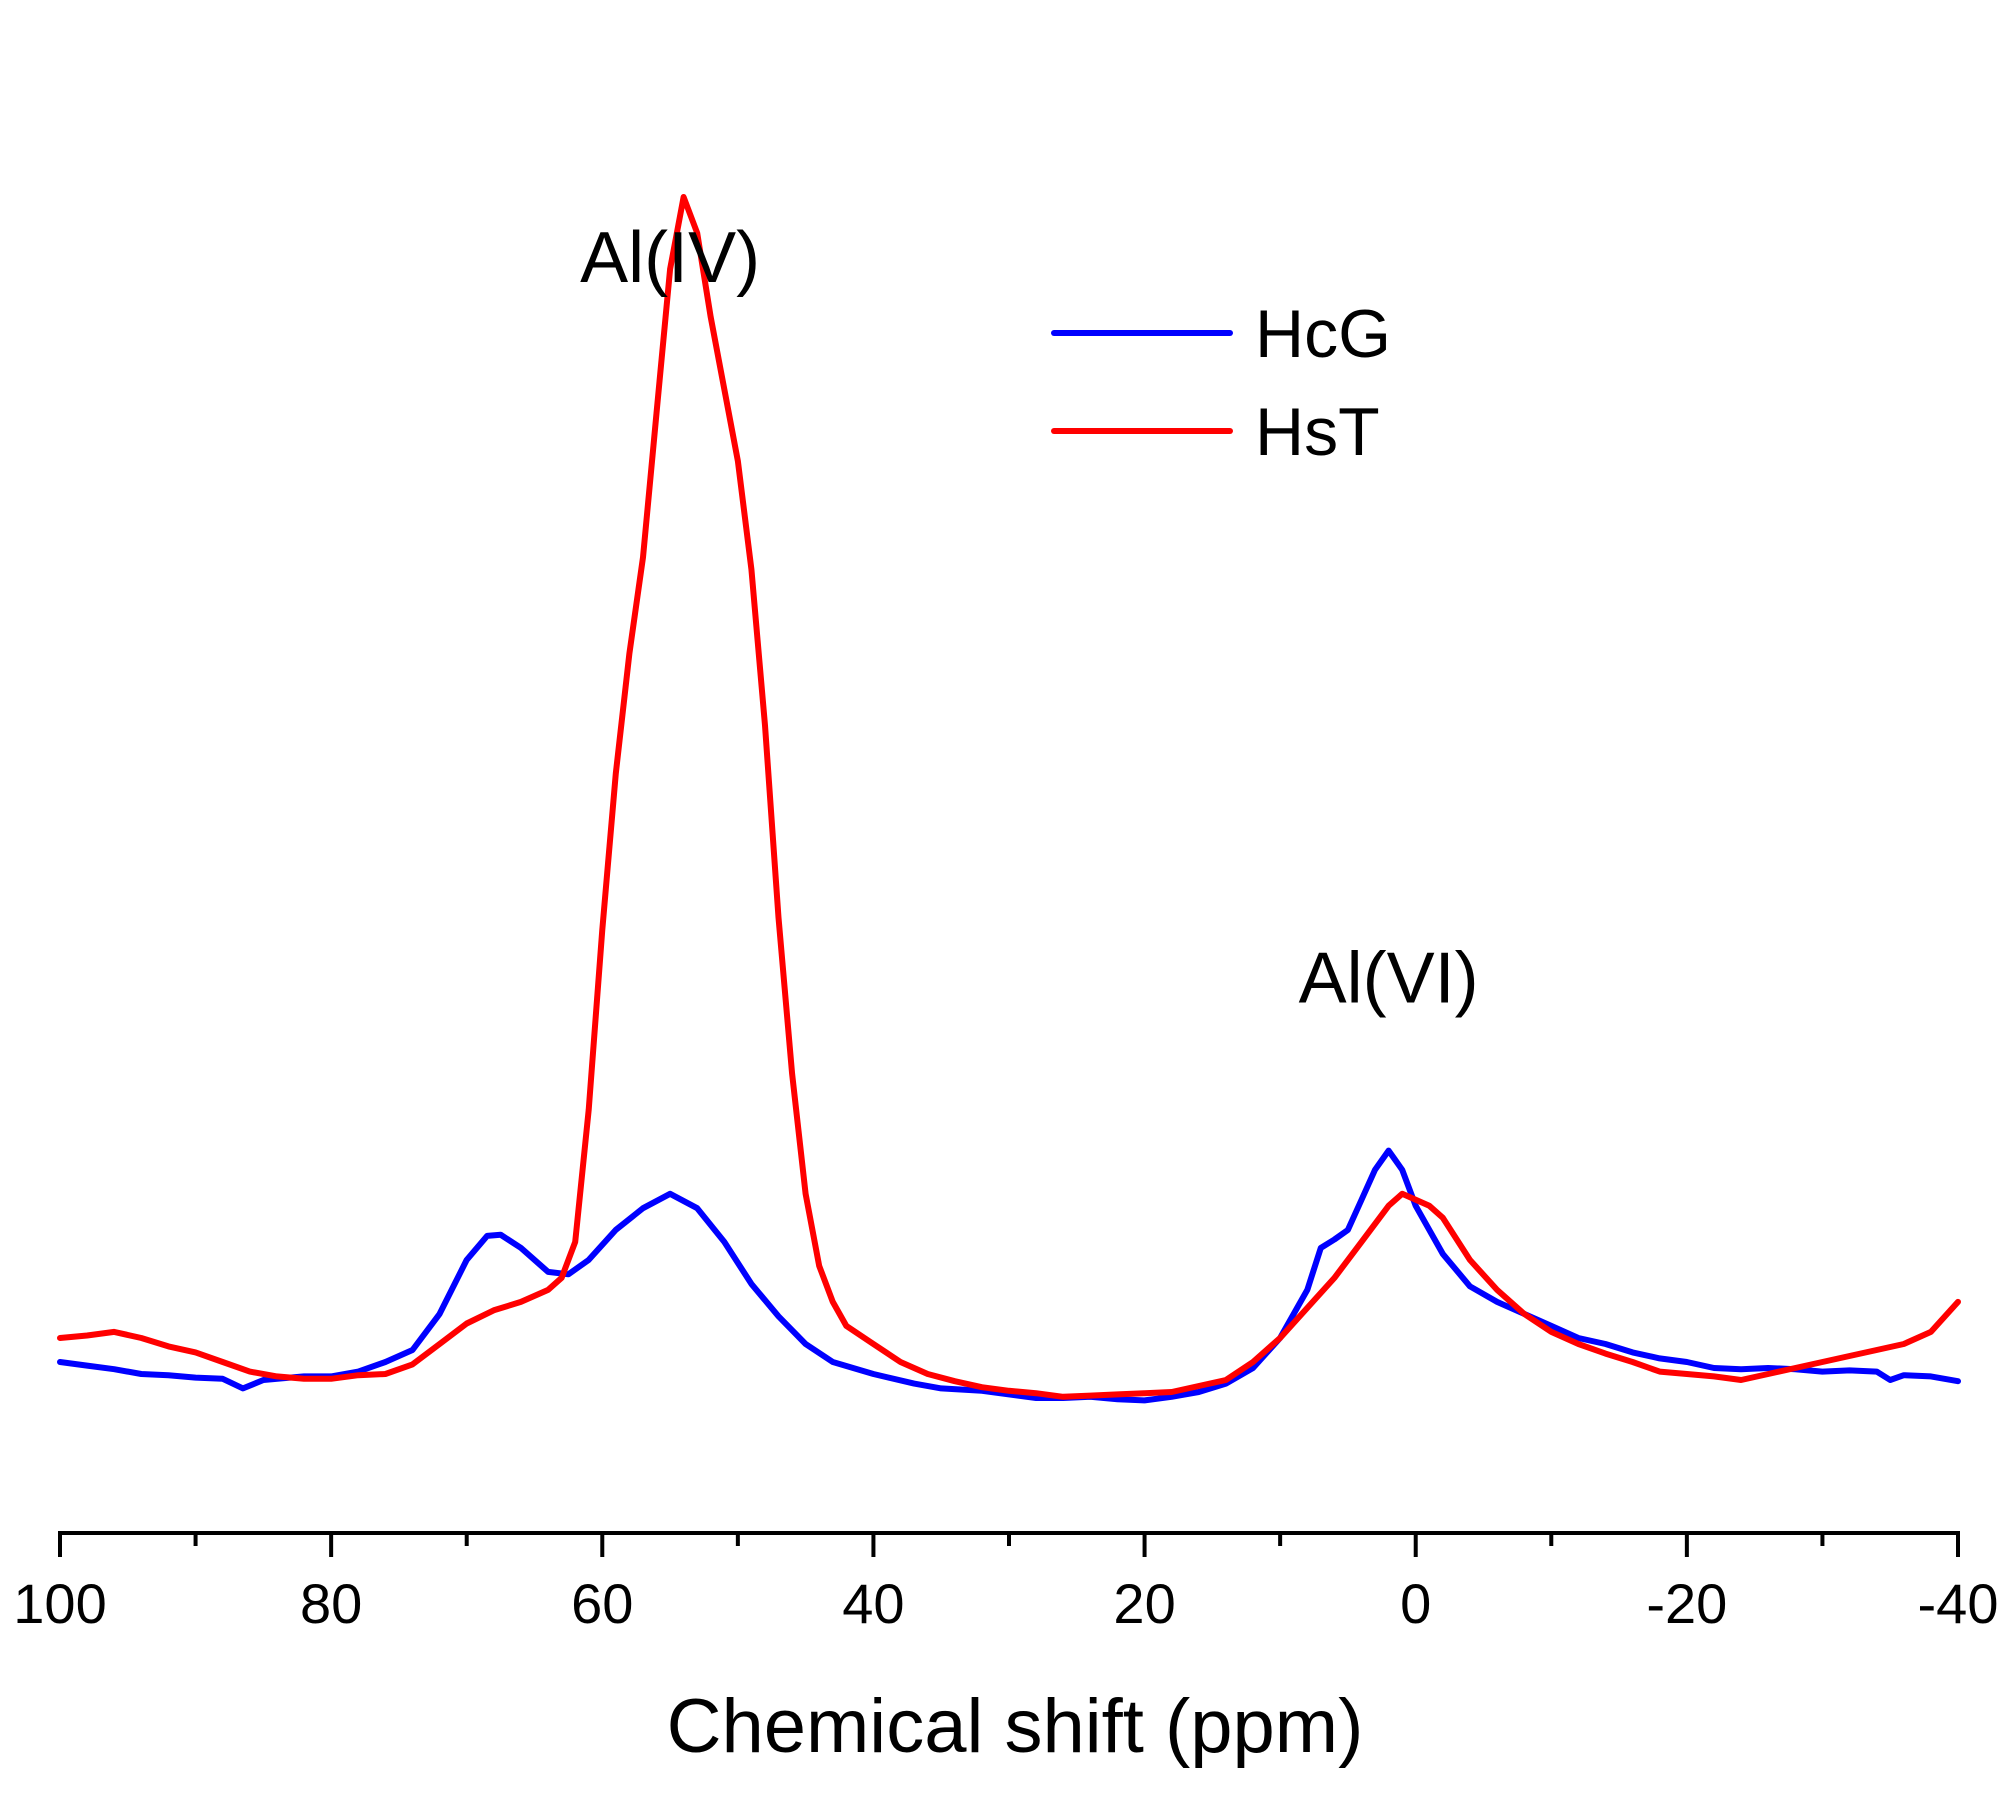 The image size is (2010, 1794). I want to click on annotation-al-vi: Al(VI), so click(1389, 979).